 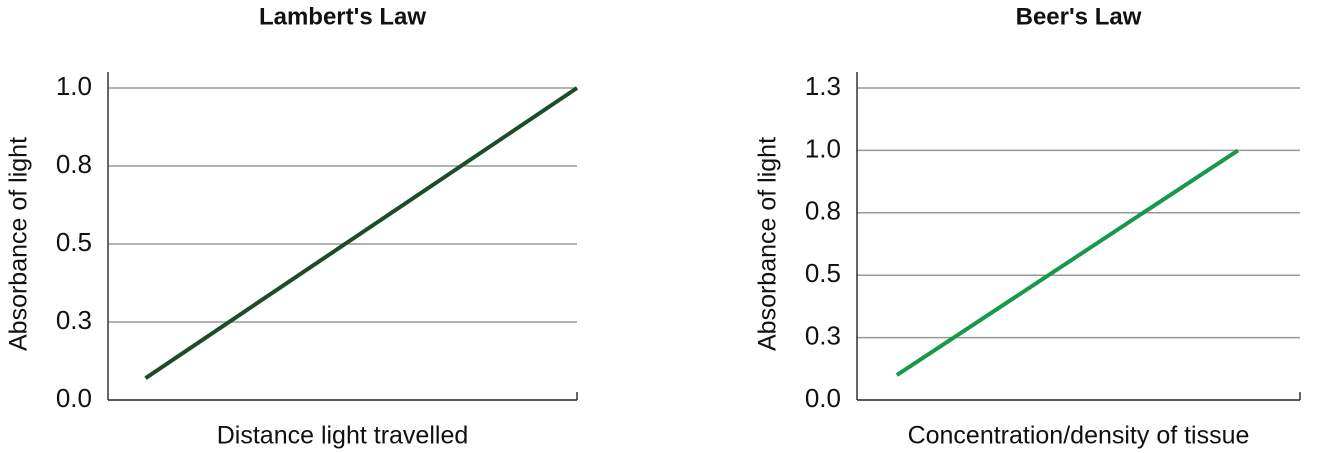 I want to click on x-axis-label: Concentration/density of tissue, so click(x=1079, y=436).